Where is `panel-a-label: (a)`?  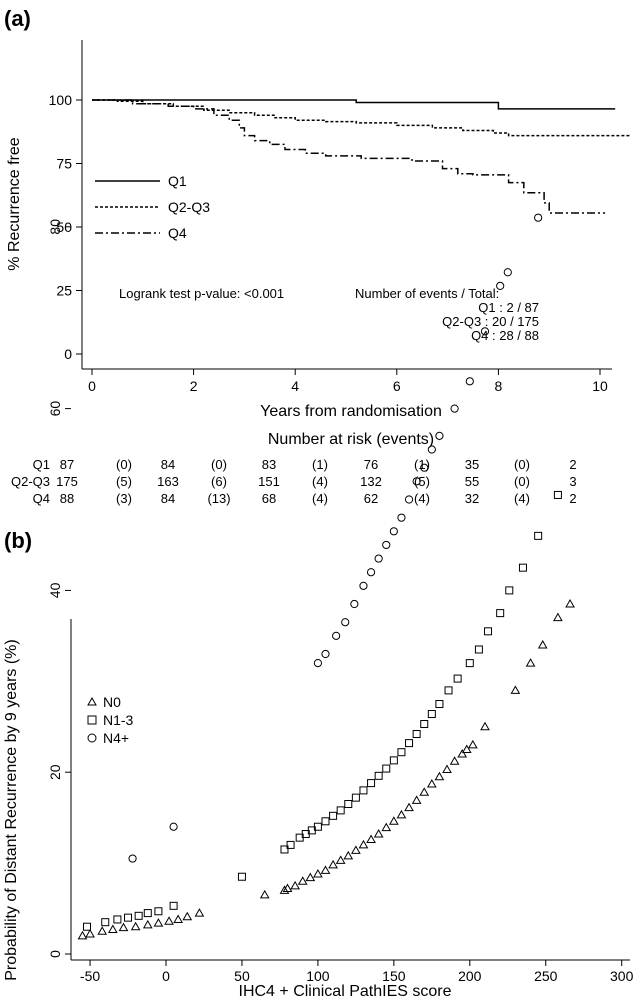
panel-a-label: (a) is located at coordinates (17, 18).